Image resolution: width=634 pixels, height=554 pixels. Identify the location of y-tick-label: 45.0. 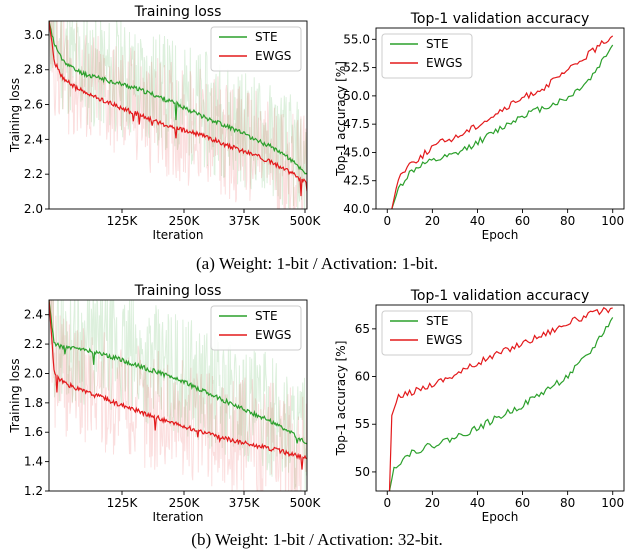
(356, 152).